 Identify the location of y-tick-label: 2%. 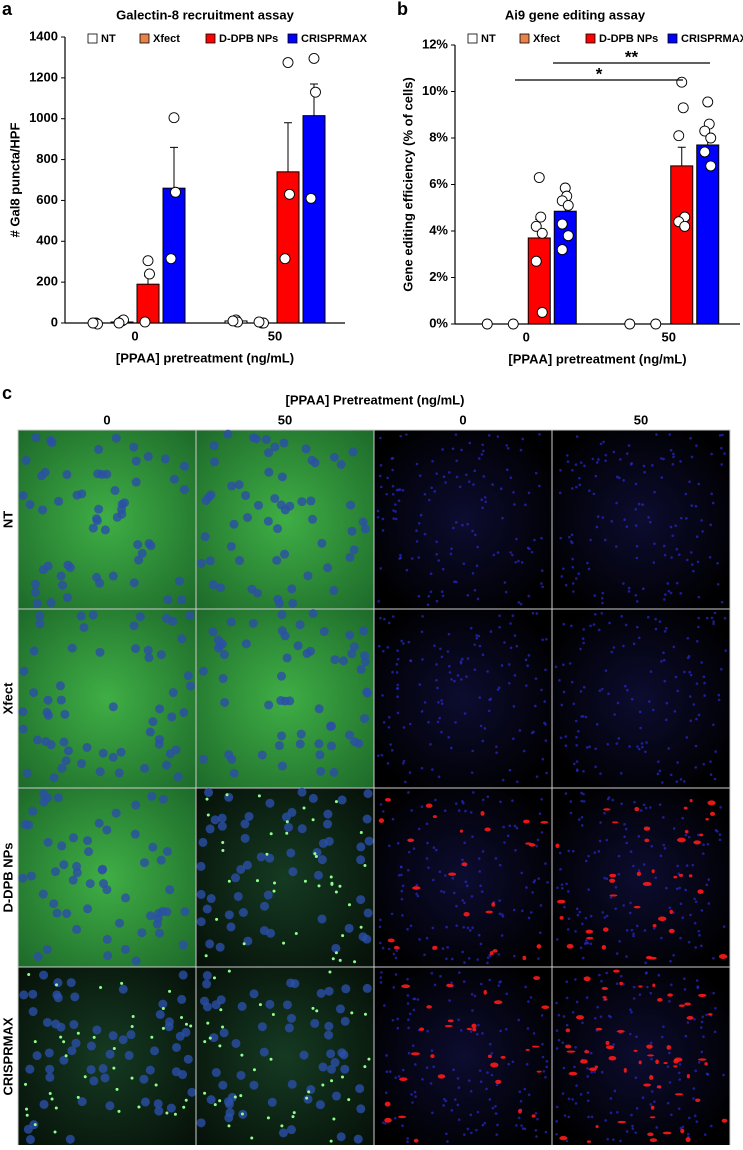
(438, 276).